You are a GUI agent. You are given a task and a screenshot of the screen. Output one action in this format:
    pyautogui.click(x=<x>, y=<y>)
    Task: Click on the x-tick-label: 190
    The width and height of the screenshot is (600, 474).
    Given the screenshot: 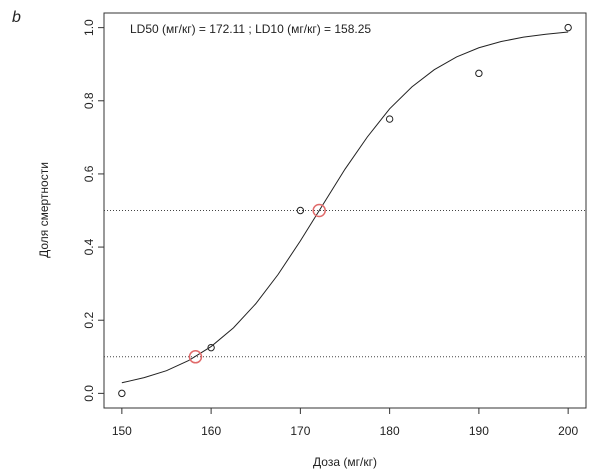 What is the action you would take?
    pyautogui.click(x=479, y=431)
    